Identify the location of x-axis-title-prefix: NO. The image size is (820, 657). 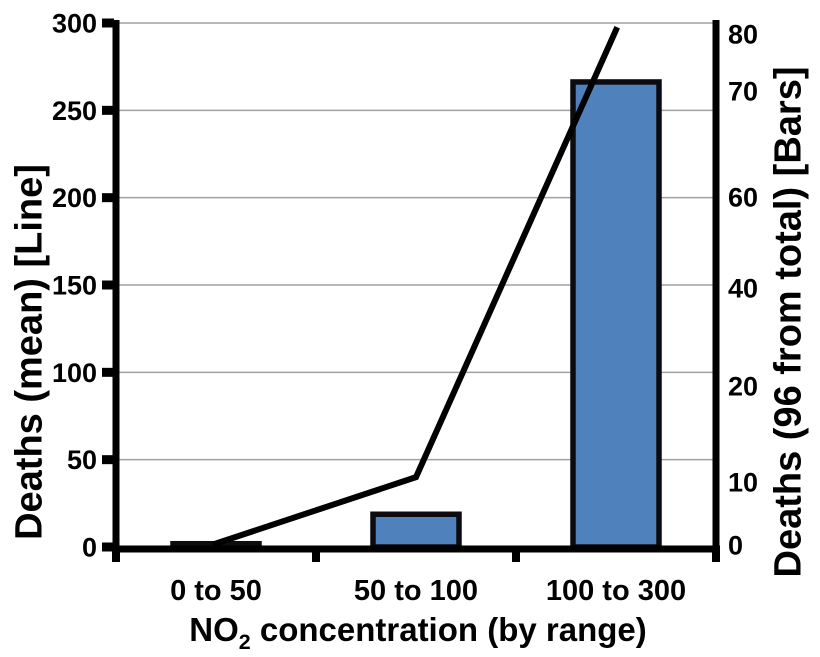
(214, 630).